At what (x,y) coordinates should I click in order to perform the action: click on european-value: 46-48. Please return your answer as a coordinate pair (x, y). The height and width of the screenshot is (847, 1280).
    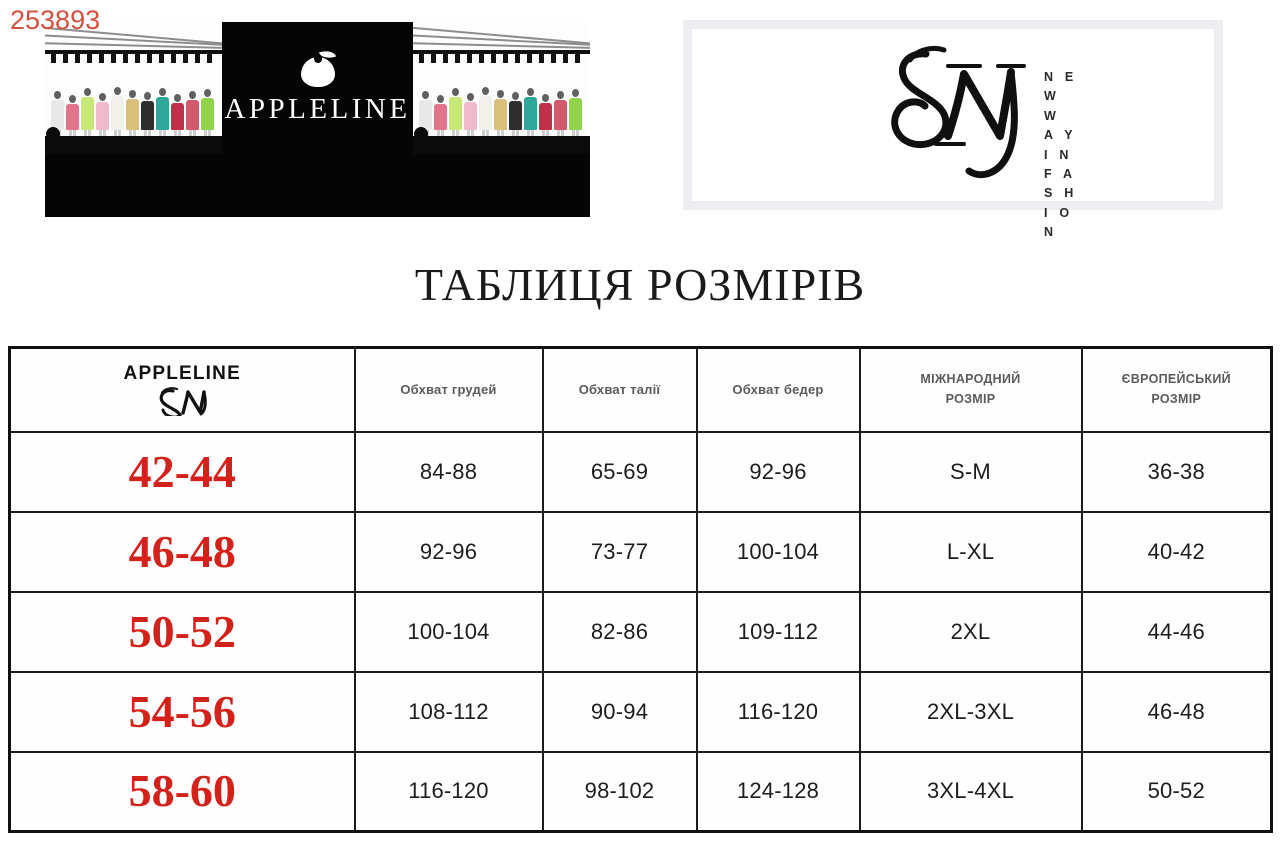
    Looking at the image, I should click on (1176, 711).